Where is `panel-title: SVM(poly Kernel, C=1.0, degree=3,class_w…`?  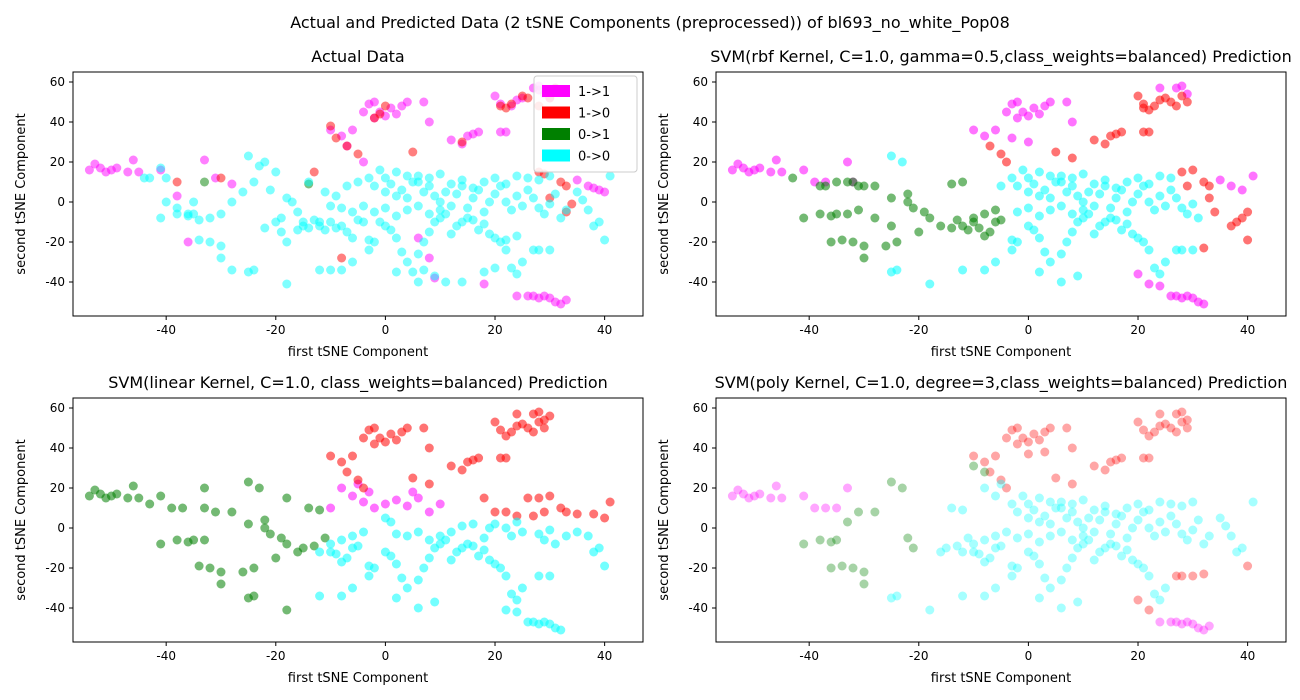 panel-title: SVM(poly Kernel, C=1.0, degree=3,class_w… is located at coordinates (1001, 383).